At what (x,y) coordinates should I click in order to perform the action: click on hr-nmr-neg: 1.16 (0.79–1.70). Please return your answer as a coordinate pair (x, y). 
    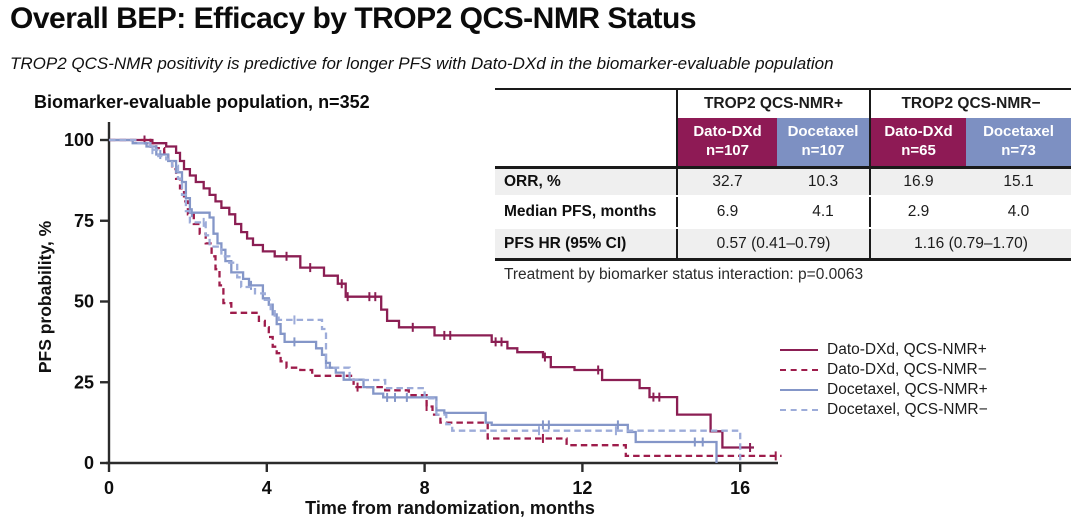
    Looking at the image, I should click on (970, 244).